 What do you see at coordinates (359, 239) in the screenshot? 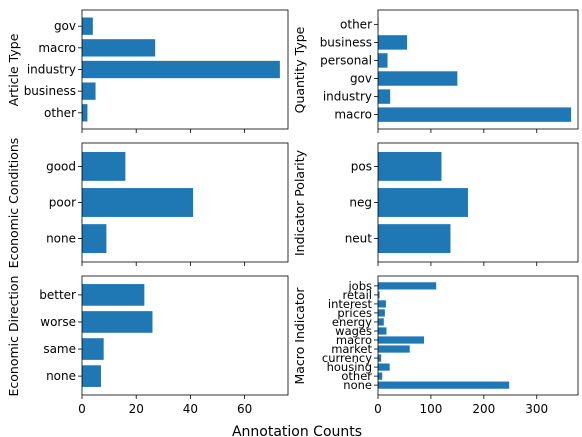
I see `y-tick-label-neut: neut` at bounding box center [359, 239].